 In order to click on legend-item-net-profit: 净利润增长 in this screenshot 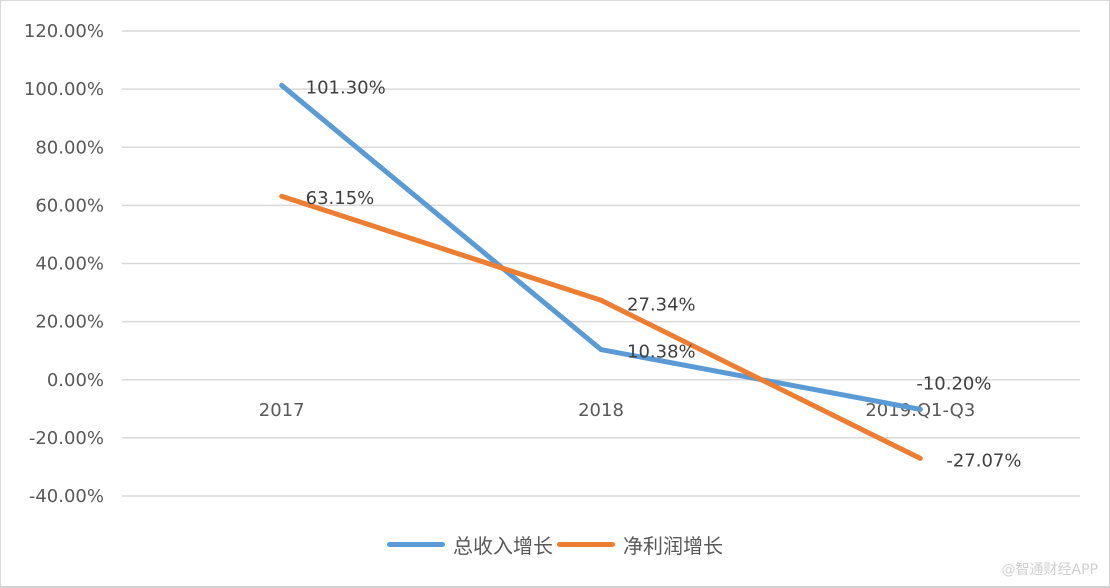, I will do `click(640, 544)`.